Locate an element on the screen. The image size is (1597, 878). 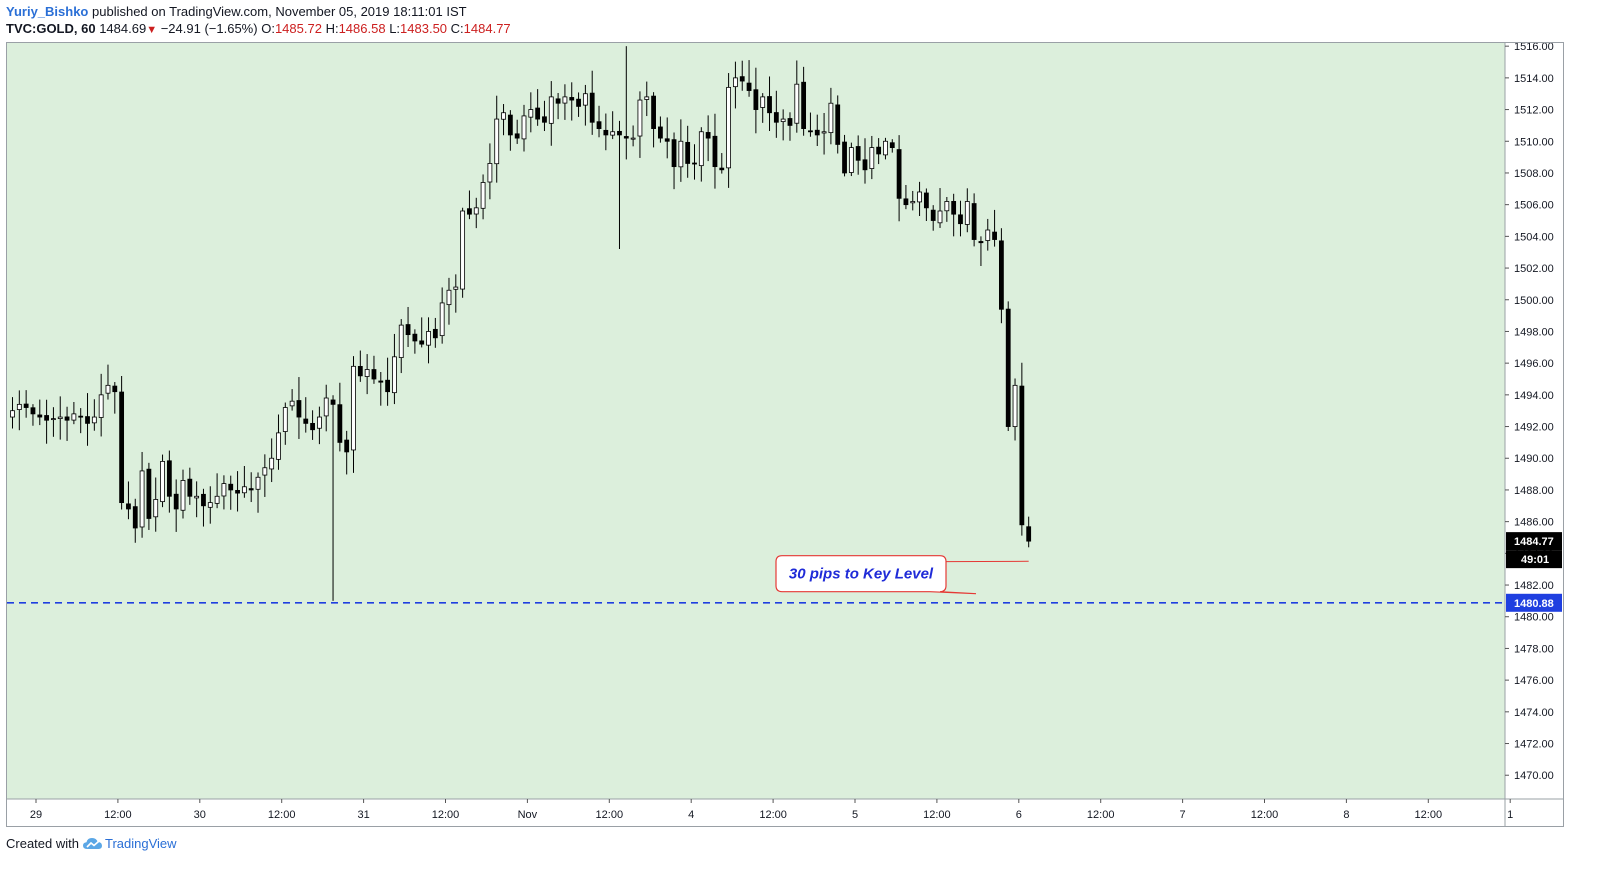
tradingview-logo: TradingView is located at coordinates (129, 843).